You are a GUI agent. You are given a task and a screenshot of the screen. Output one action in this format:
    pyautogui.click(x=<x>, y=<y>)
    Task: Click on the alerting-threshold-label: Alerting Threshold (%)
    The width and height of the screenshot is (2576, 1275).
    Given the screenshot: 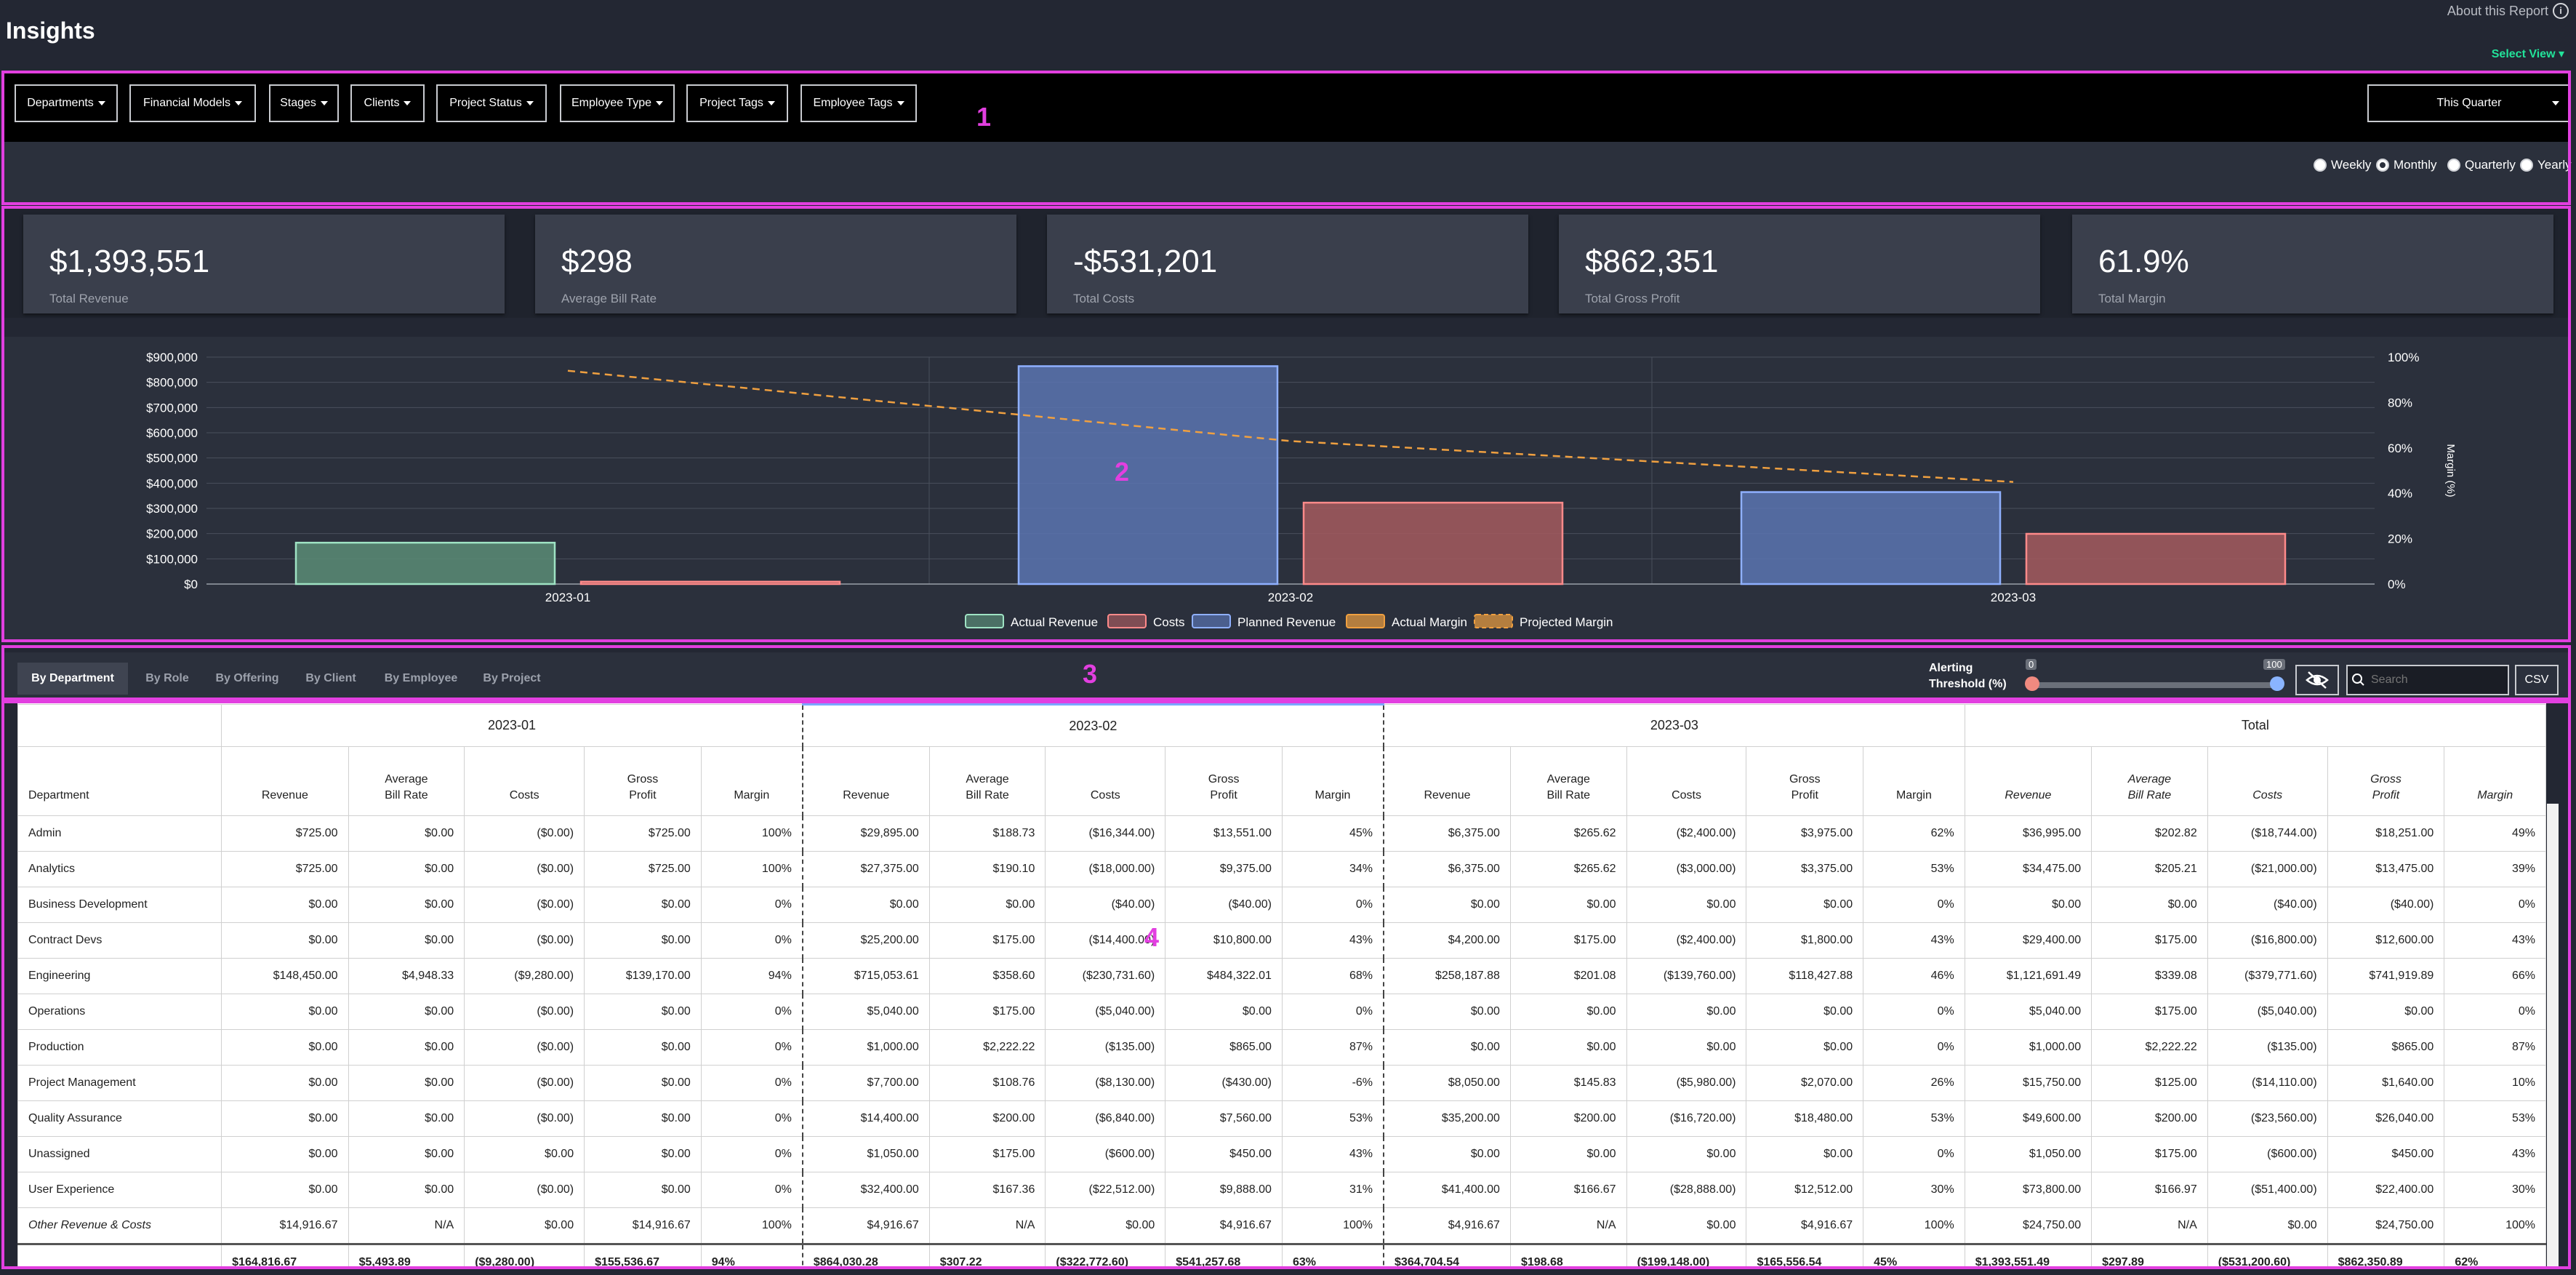 What is the action you would take?
    pyautogui.click(x=1968, y=676)
    